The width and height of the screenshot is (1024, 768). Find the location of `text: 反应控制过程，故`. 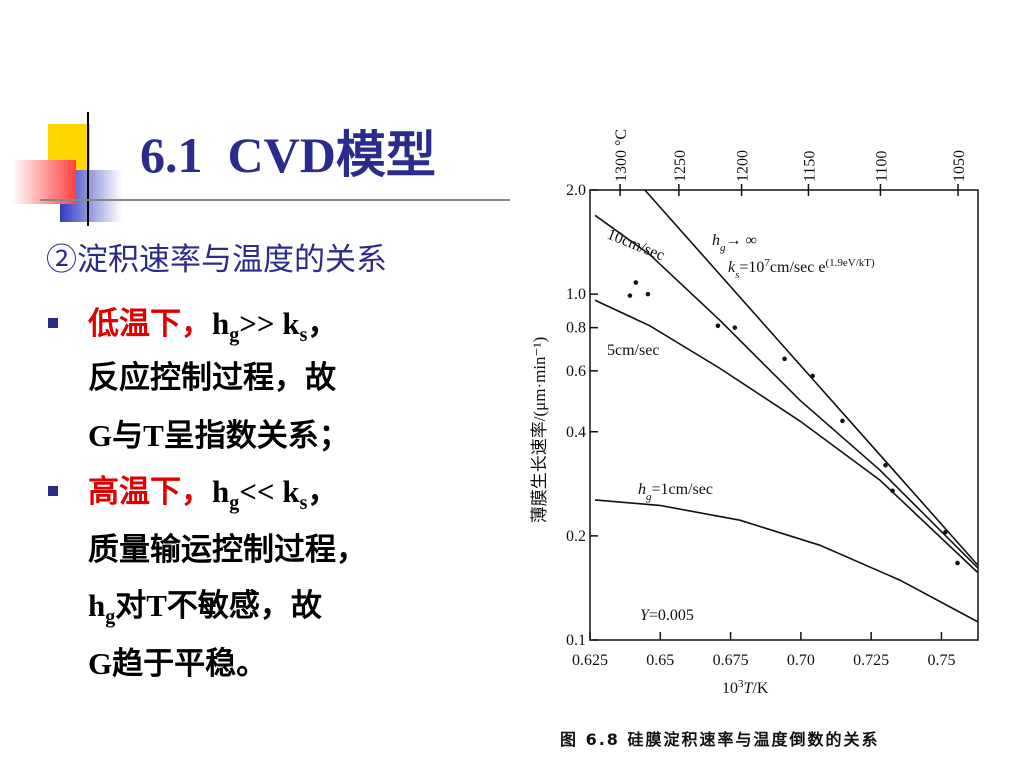

text: 反应控制过程，故 is located at coordinates (212, 377).